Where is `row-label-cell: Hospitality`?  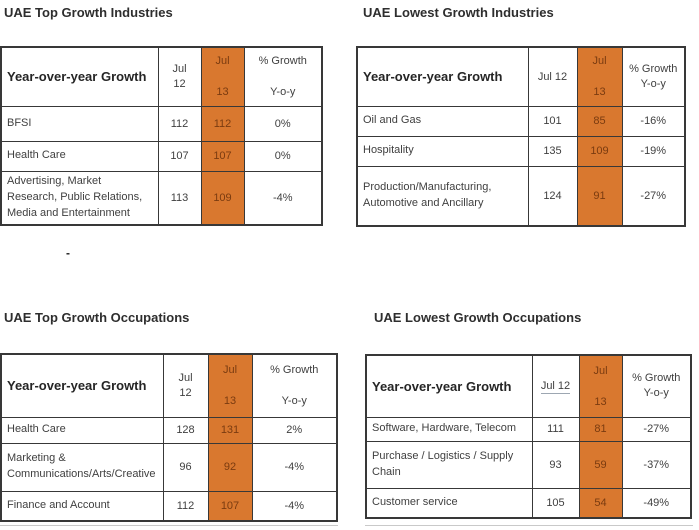 row-label-cell: Hospitality is located at coordinates (442, 151).